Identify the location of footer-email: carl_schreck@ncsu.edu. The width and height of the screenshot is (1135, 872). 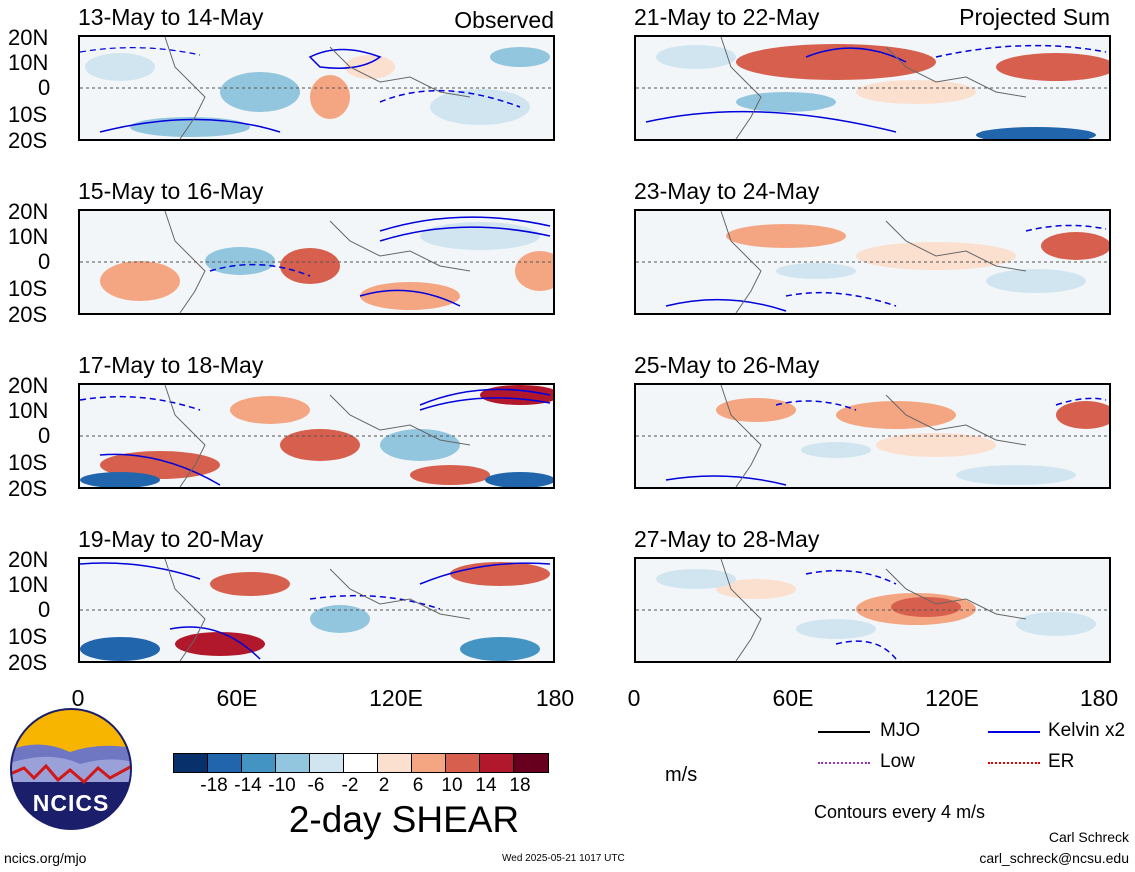
(1054, 858).